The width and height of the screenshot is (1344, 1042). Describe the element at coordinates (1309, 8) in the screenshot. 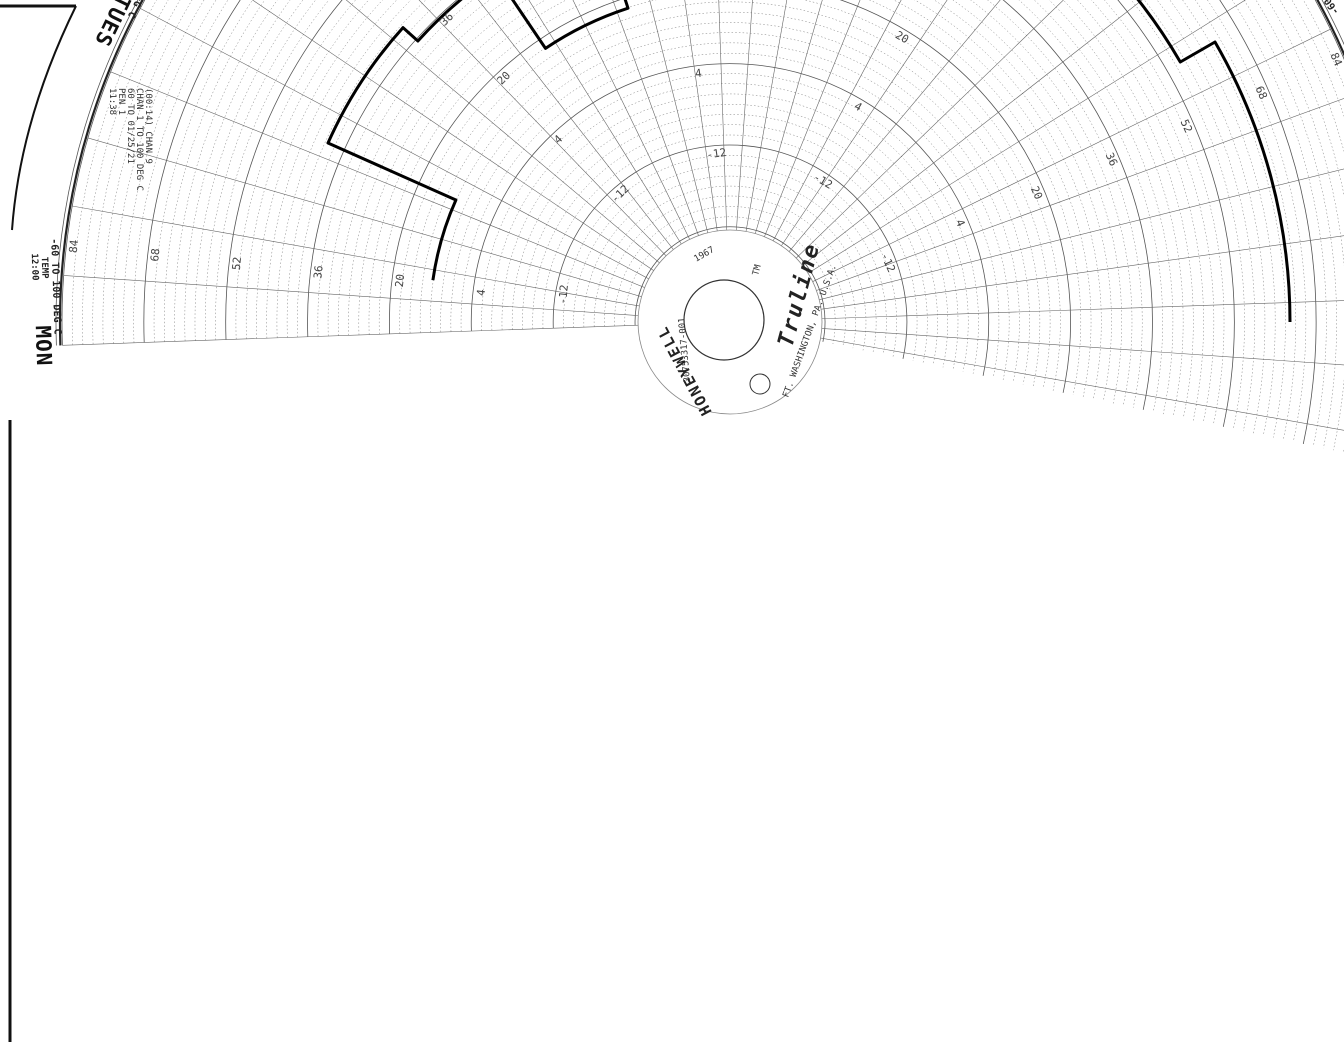

I see `day-section-label: THURS-60 TO 100 DEG CTEMP00:00` at that location.